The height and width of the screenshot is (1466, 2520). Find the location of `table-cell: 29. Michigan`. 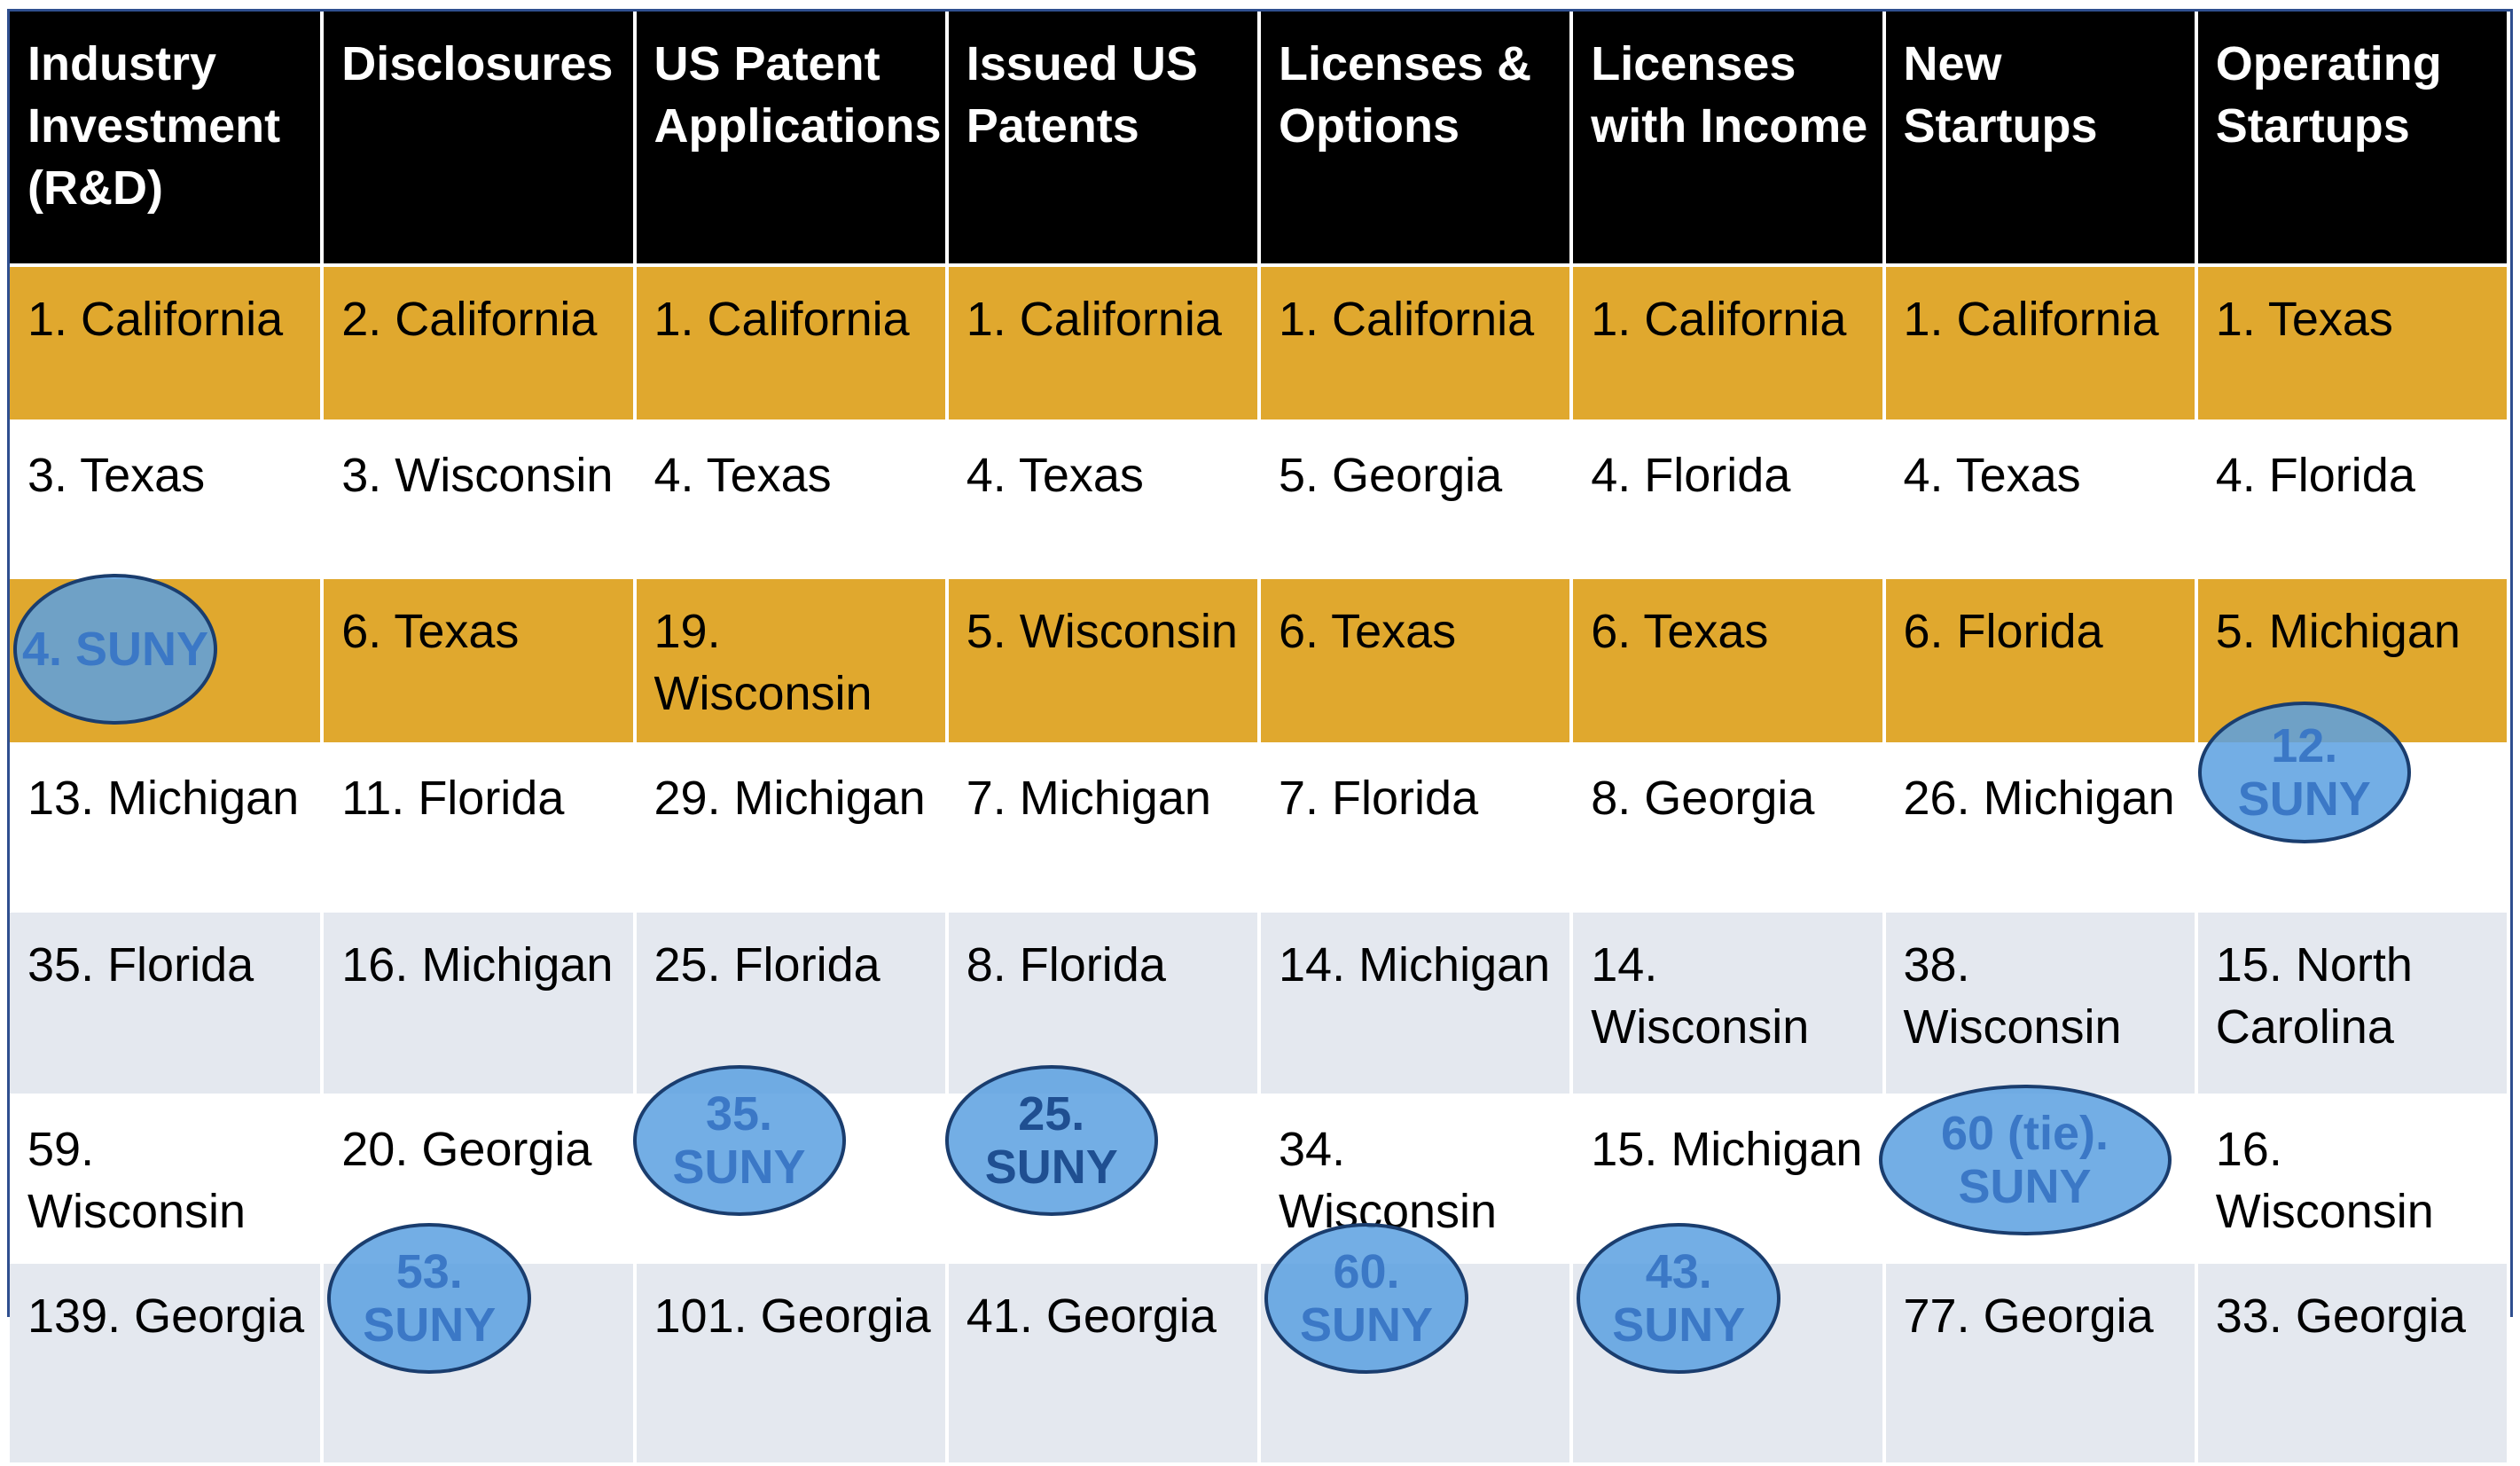

table-cell: 29. Michigan is located at coordinates (791, 828).